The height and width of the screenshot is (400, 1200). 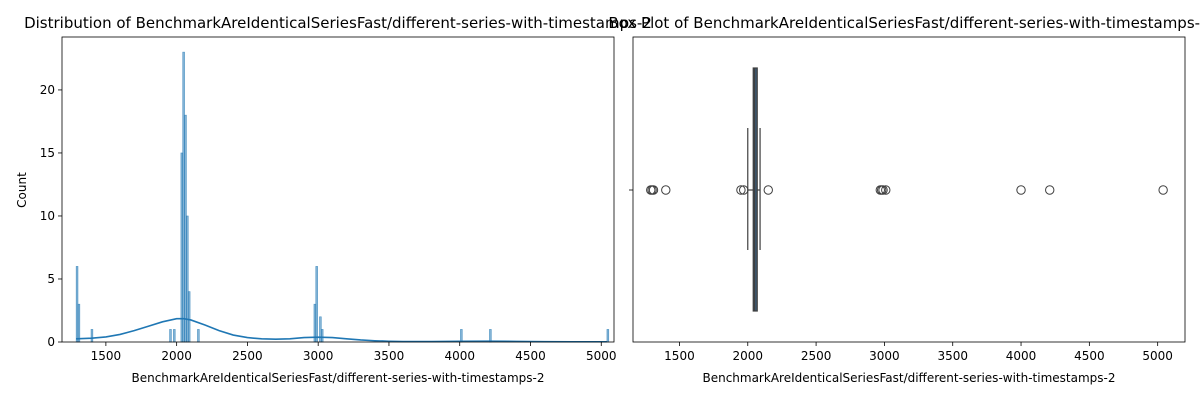 I want to click on y-tick-label: 15, so click(x=47, y=153).